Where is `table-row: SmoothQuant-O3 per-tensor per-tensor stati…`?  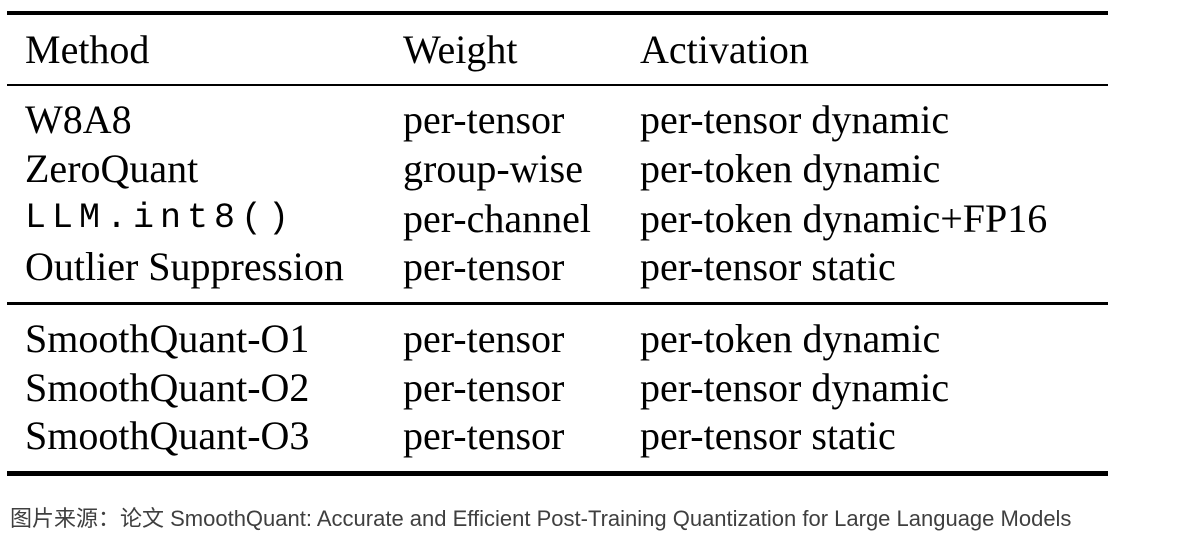
table-row: SmoothQuant-O3 per-tensor per-tensor stati… is located at coordinates (557, 443).